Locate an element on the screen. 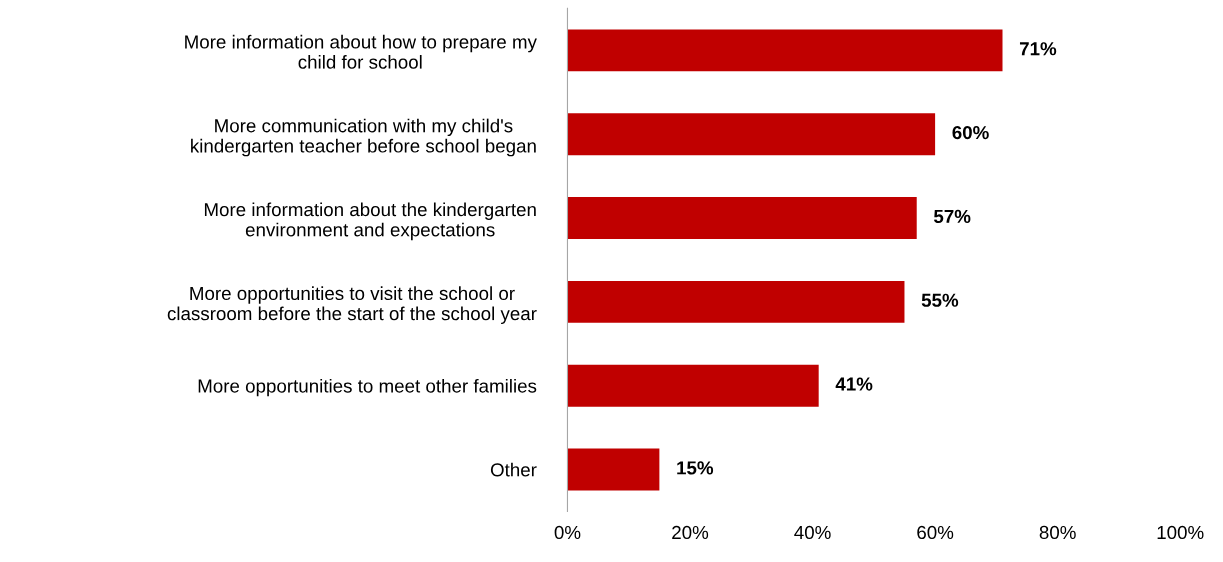  data-label: 15% is located at coordinates (695, 468).